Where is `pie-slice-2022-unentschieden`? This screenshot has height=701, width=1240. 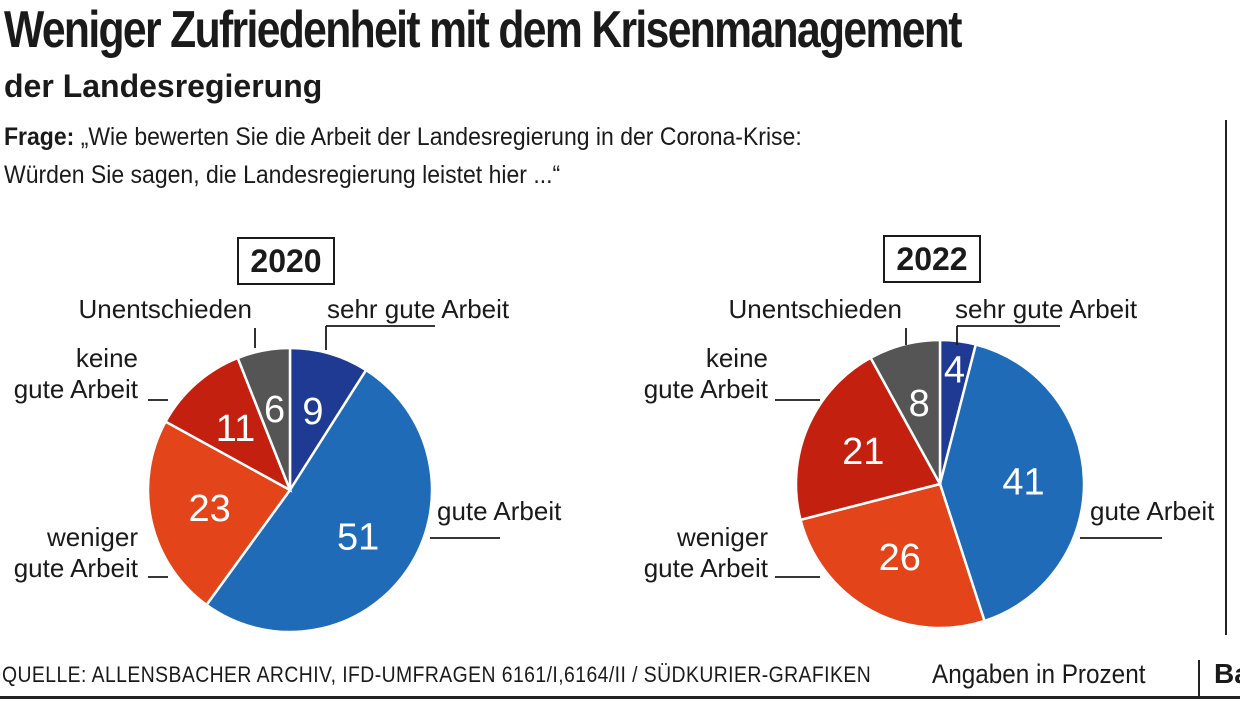
pie-slice-2022-unentschieden is located at coordinates (905, 411).